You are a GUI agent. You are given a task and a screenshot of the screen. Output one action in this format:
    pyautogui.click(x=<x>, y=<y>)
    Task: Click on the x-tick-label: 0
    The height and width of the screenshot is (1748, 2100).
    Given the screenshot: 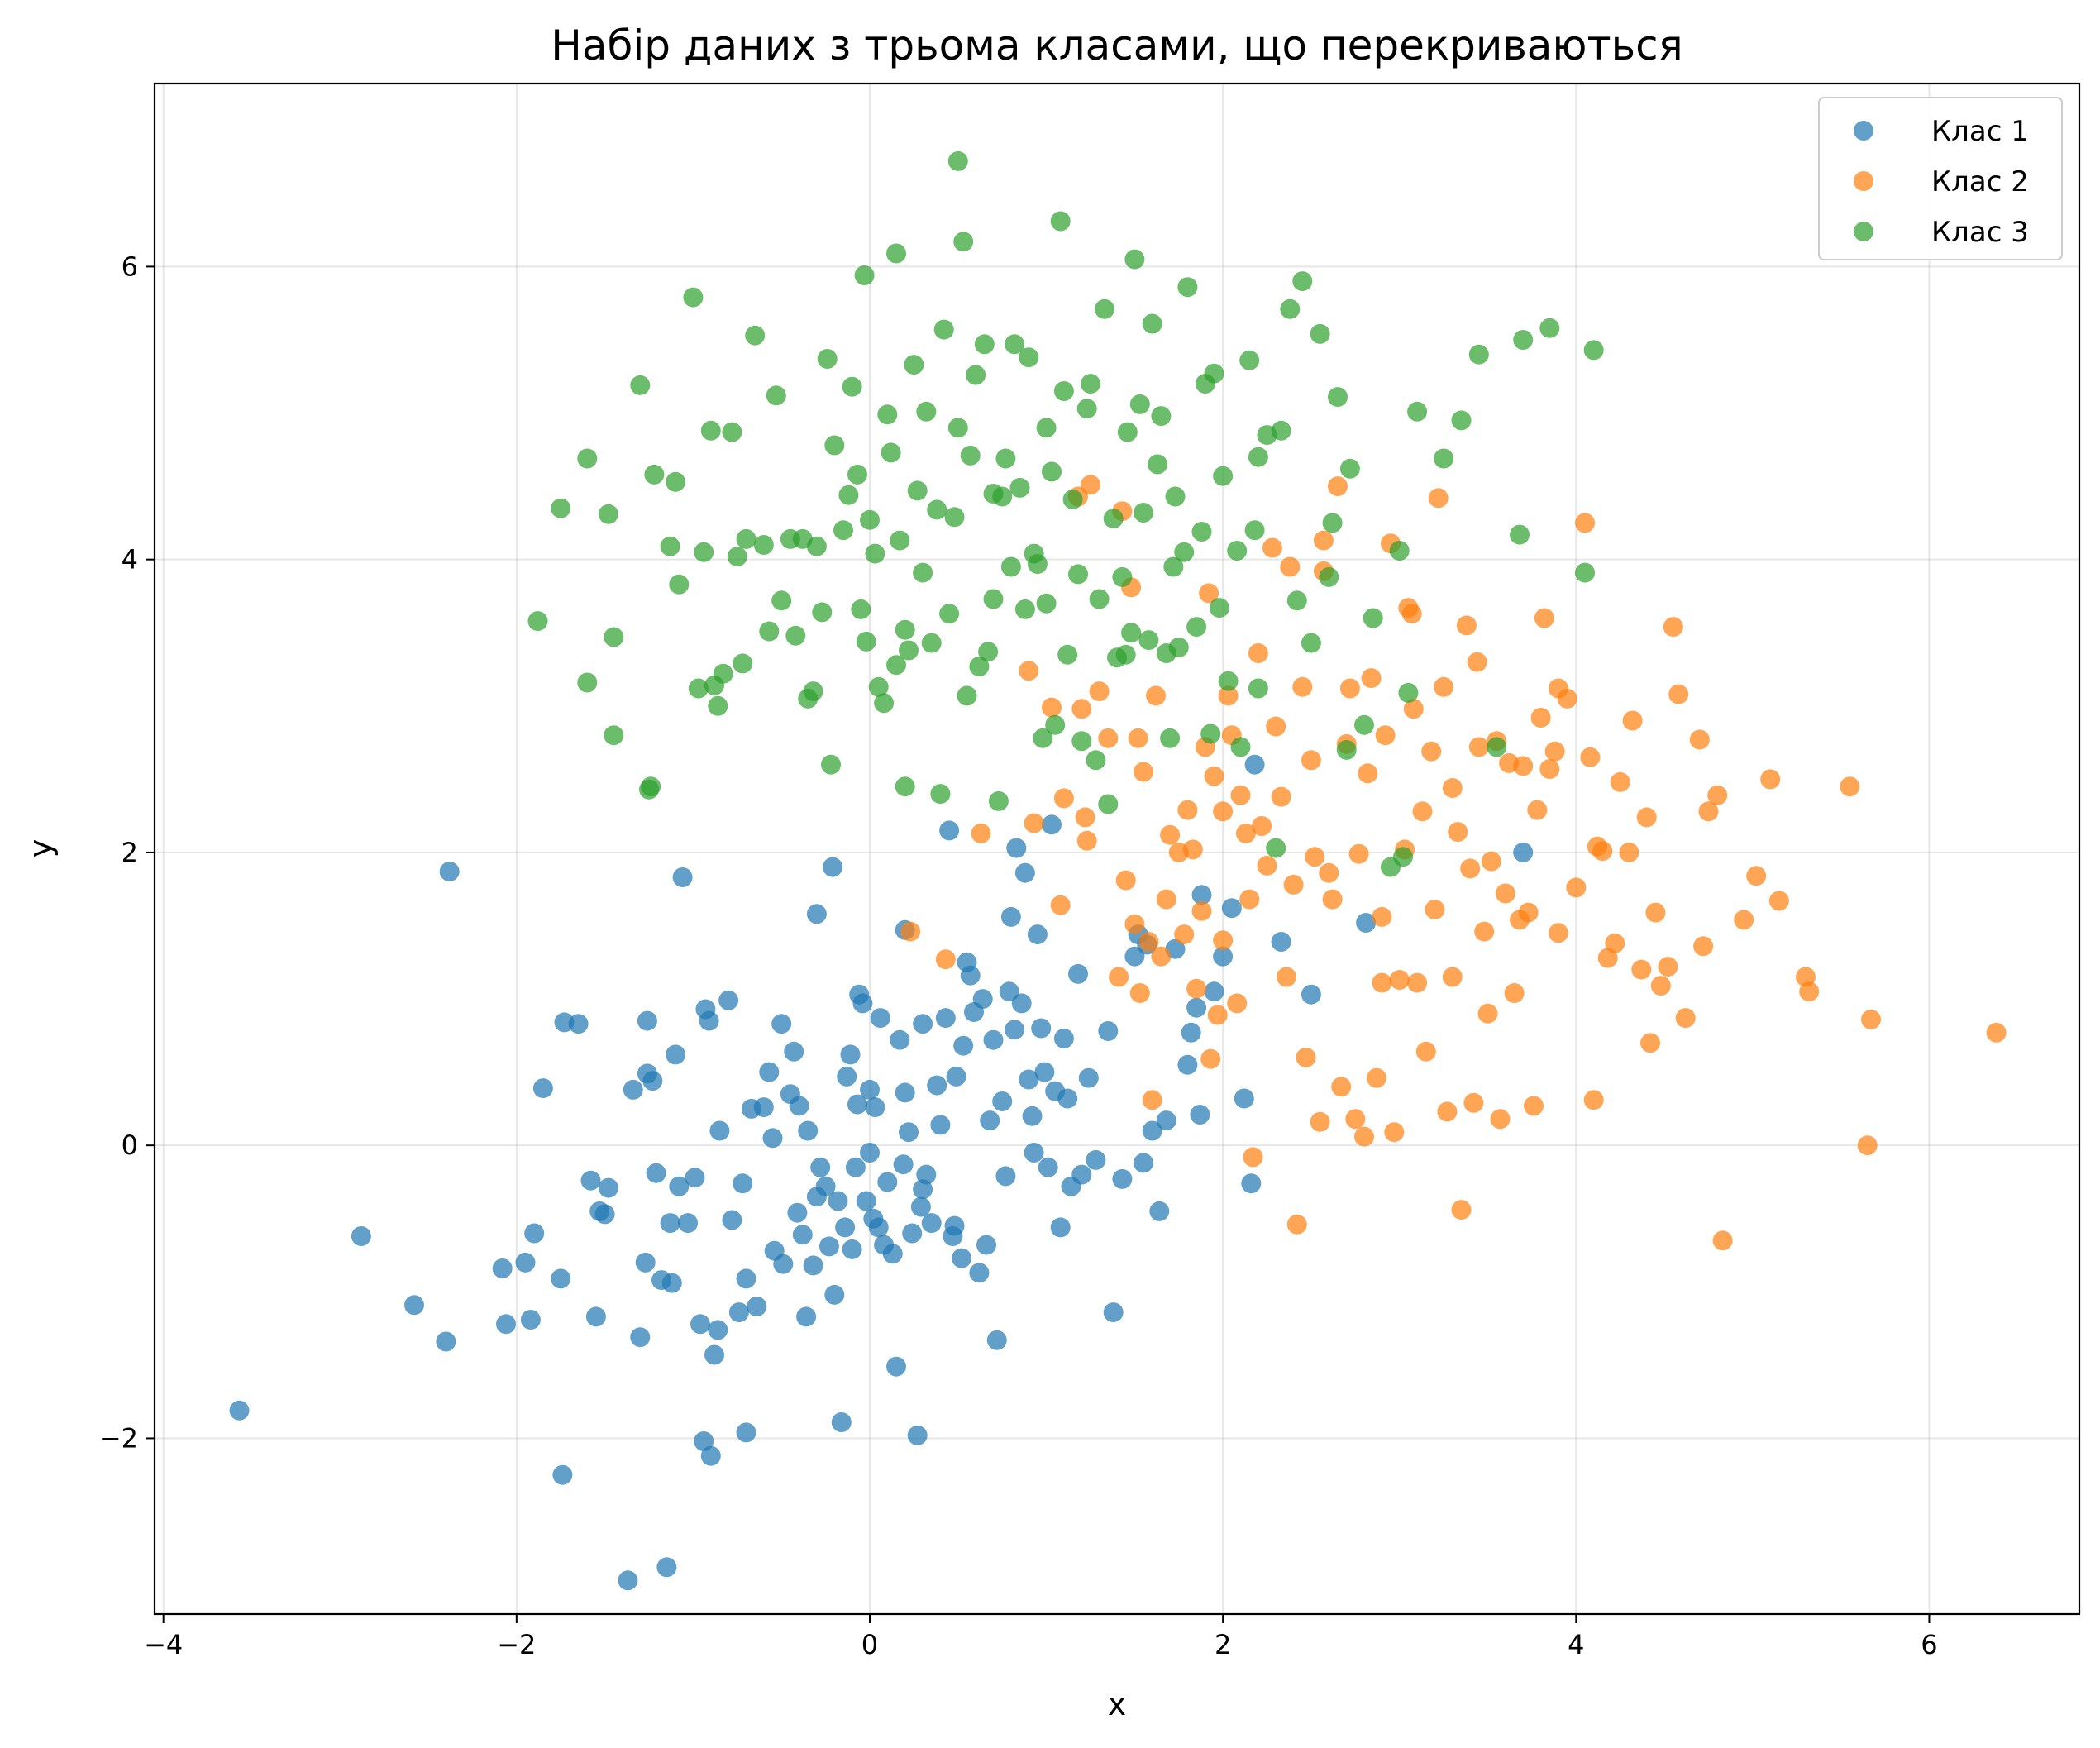 What is the action you would take?
    pyautogui.click(x=869, y=1644)
    